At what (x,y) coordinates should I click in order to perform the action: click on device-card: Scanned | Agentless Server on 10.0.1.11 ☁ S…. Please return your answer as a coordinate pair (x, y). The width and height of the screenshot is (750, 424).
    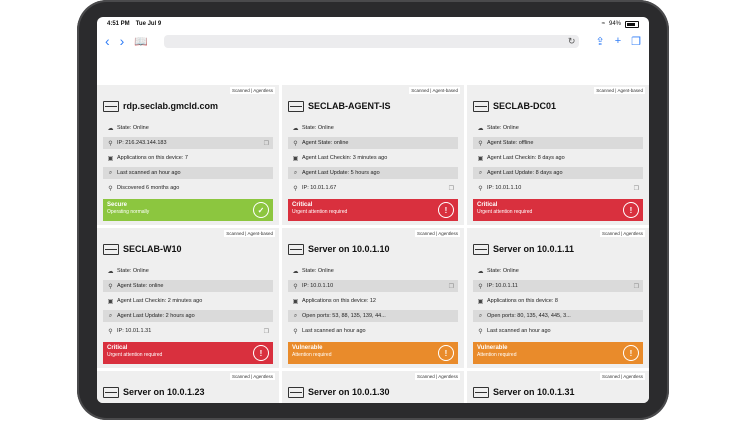
    Looking at the image, I should click on (558, 298).